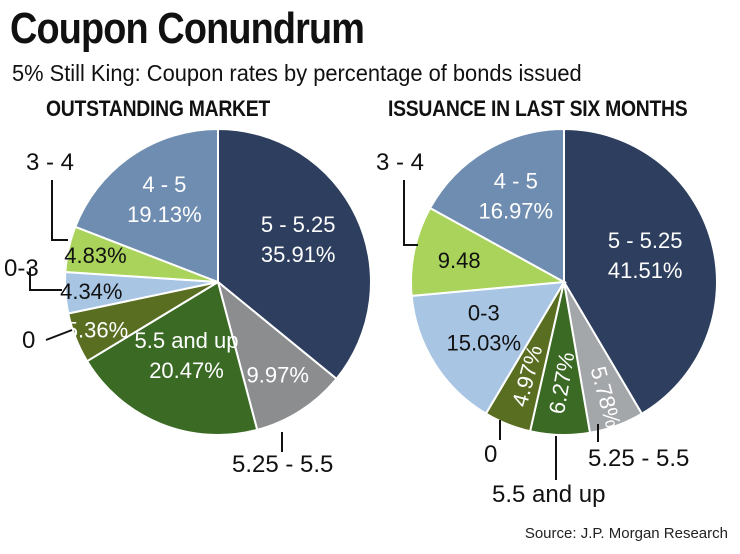  Describe the element at coordinates (538, 108) in the screenshot. I see `chart-title-issuance: ISSUANCE IN LAST SIX MONTHS` at that location.